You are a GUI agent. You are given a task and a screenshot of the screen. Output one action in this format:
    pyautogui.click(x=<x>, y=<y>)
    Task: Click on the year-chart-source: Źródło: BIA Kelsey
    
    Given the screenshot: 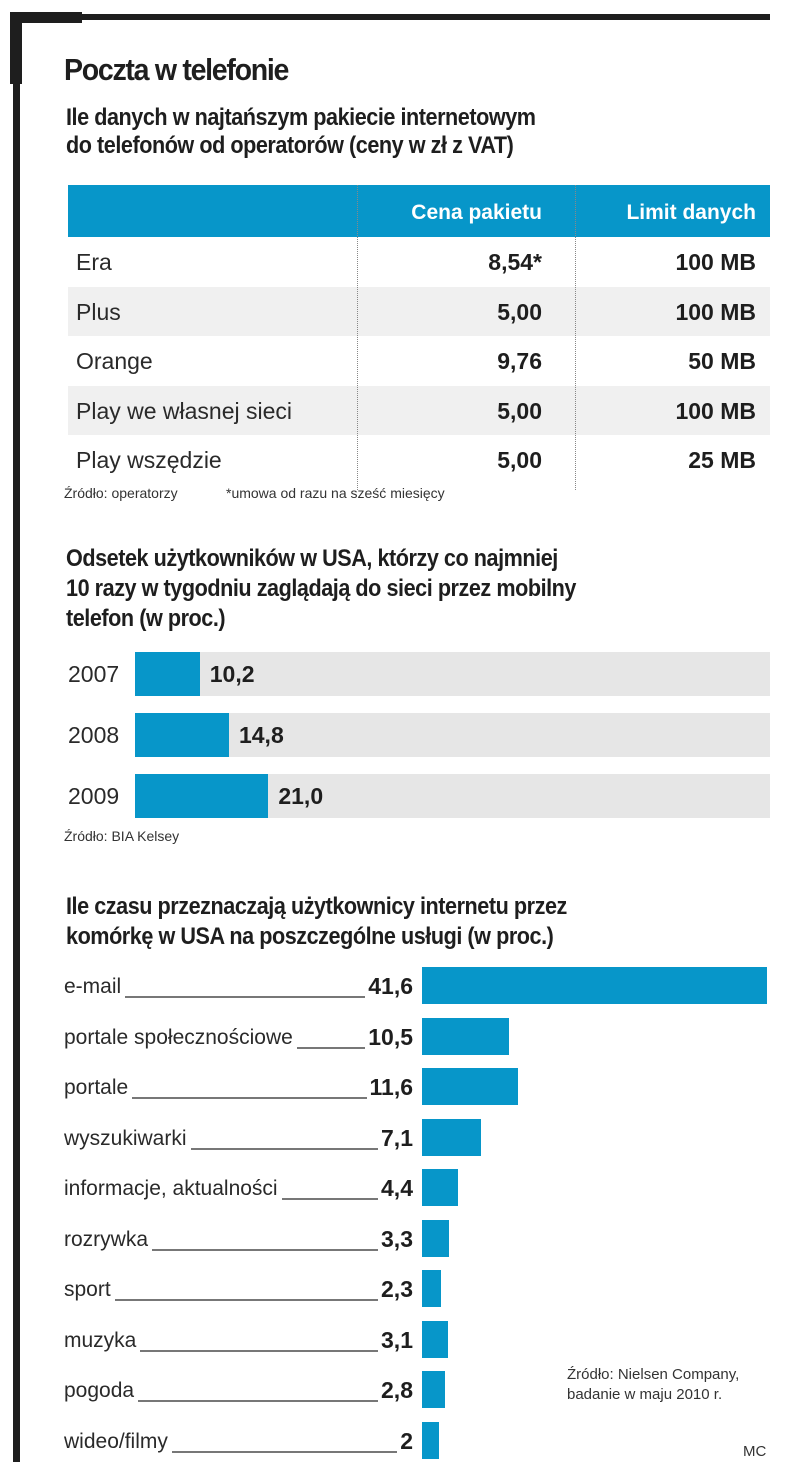 What is the action you would take?
    pyautogui.click(x=122, y=836)
    